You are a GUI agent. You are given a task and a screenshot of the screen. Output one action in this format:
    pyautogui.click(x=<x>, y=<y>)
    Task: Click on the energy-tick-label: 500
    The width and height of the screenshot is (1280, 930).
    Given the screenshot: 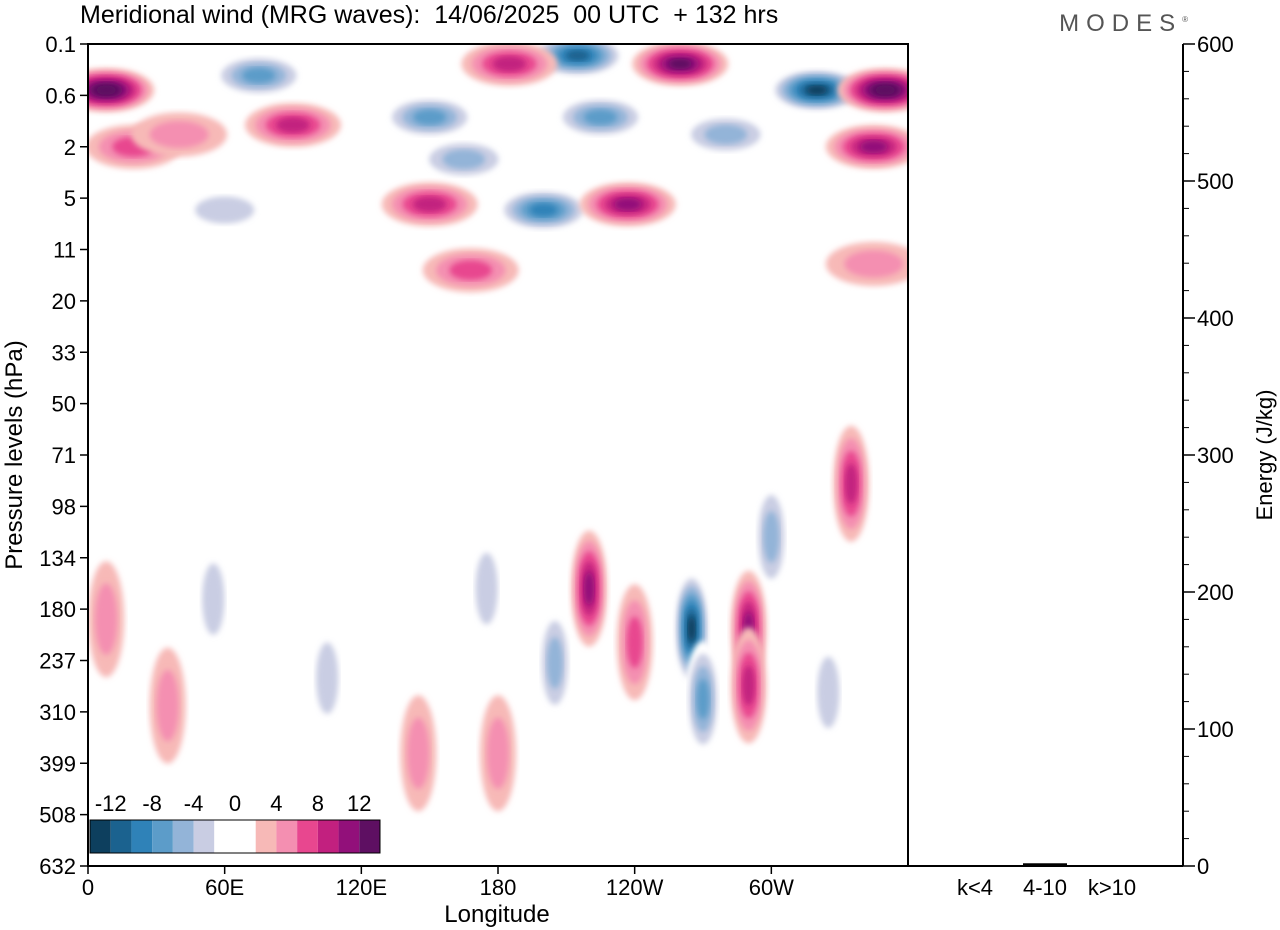 What is the action you would take?
    pyautogui.click(x=1215, y=181)
    